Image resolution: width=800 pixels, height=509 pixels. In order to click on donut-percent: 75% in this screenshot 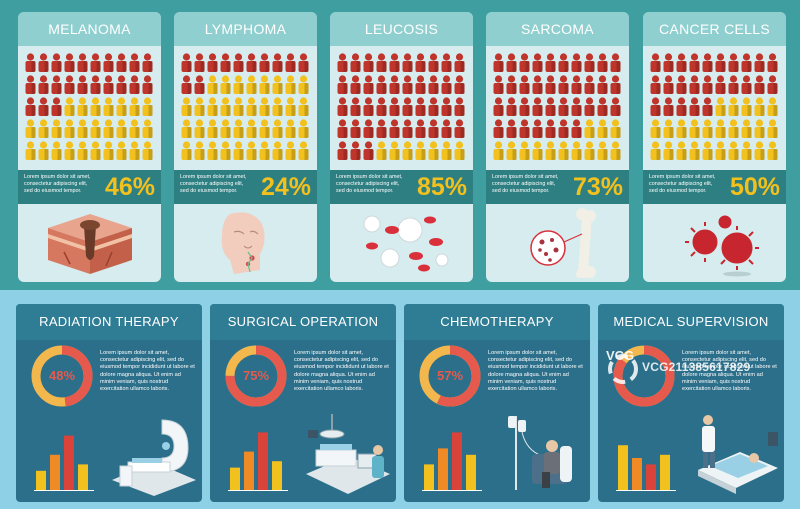, I will do `click(256, 375)`.